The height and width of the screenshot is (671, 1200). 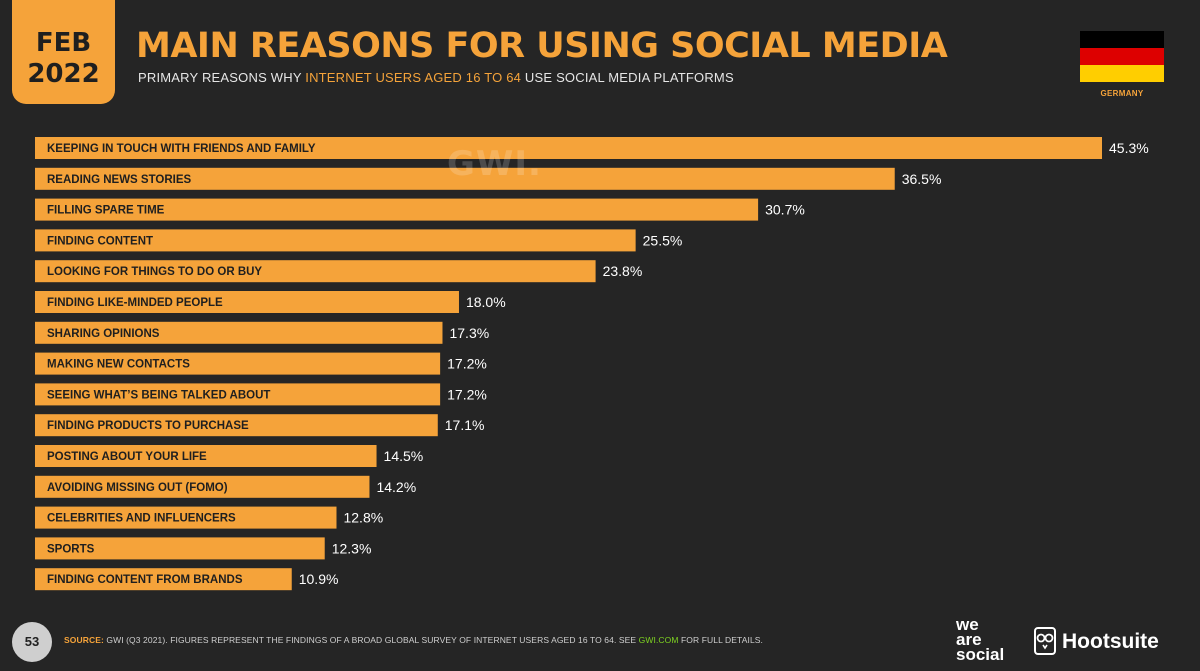 What do you see at coordinates (1110, 641) in the screenshot?
I see `hootsuite-wordmark: Hootsuite` at bounding box center [1110, 641].